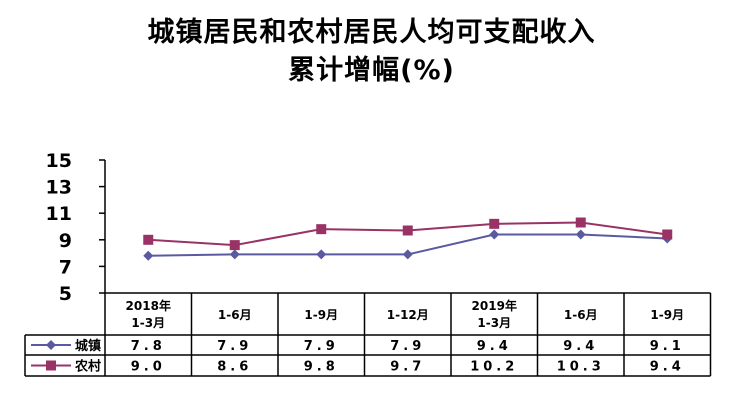 The image size is (743, 416). Describe the element at coordinates (88, 346) in the screenshot. I see `legend-series-name: 城镇` at that location.